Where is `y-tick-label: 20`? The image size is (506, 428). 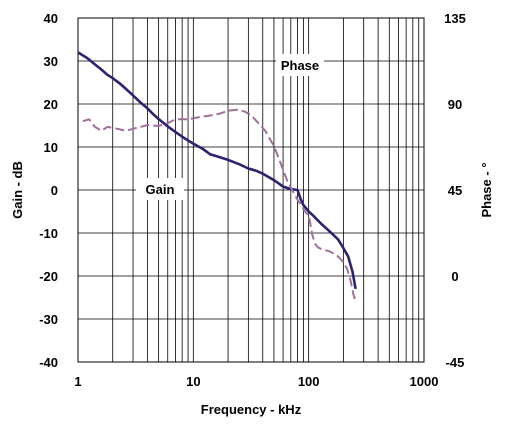
y-tick-label: 20 is located at coordinates (51, 104).